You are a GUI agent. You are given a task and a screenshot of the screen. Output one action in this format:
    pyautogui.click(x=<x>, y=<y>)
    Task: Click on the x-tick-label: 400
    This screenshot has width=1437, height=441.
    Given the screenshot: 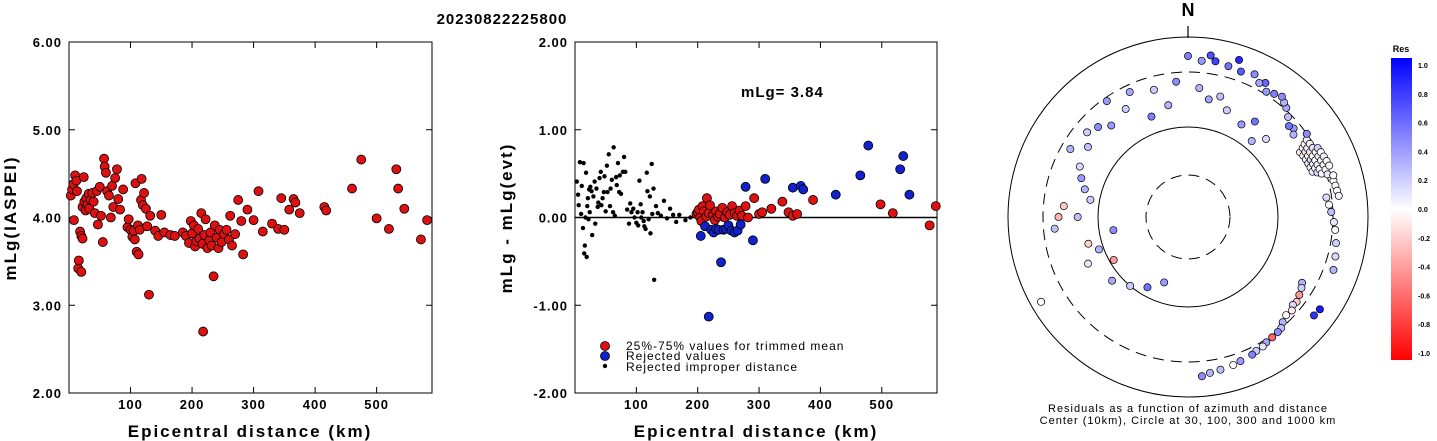 What is the action you would take?
    pyautogui.click(x=315, y=404)
    